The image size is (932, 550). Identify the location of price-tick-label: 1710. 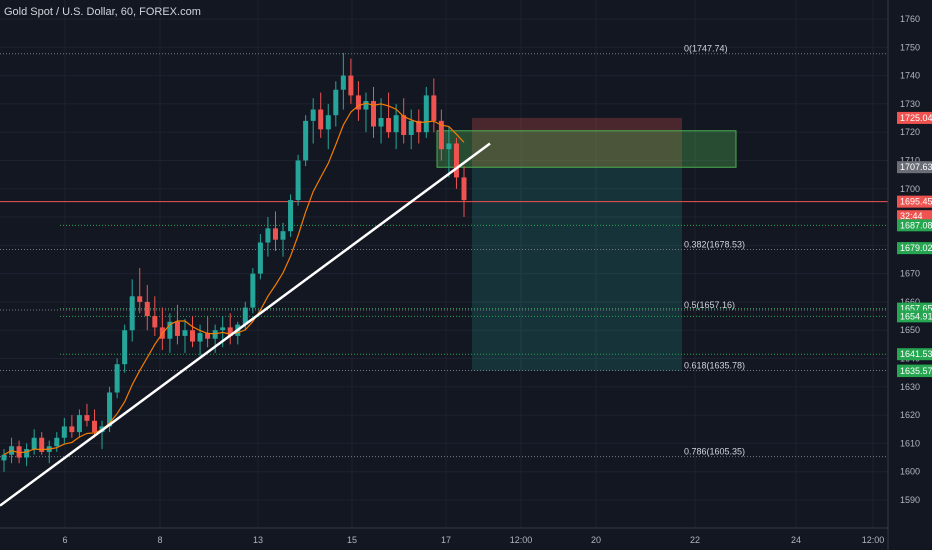
(910, 160).